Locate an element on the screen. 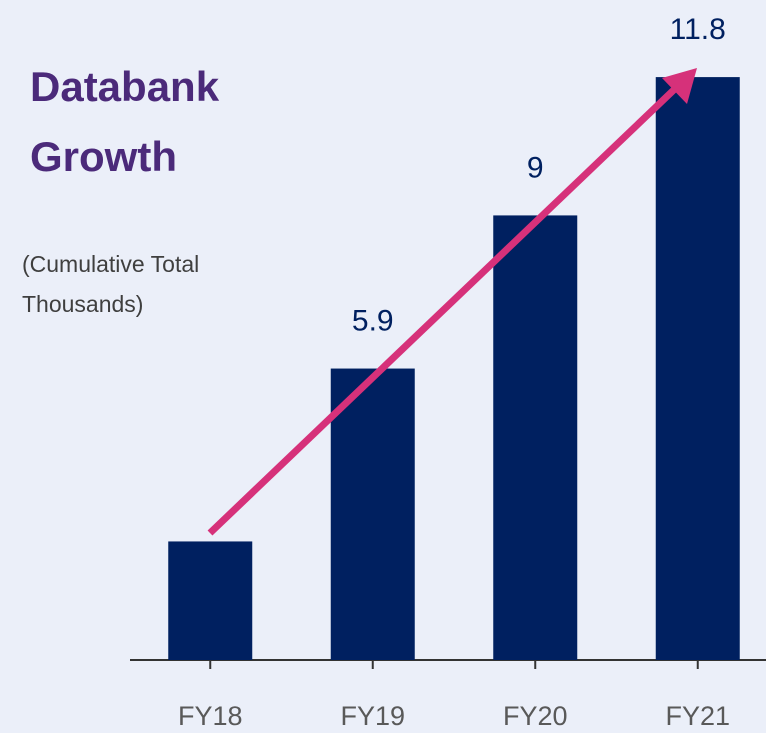  value-label: 9 is located at coordinates (535, 167).